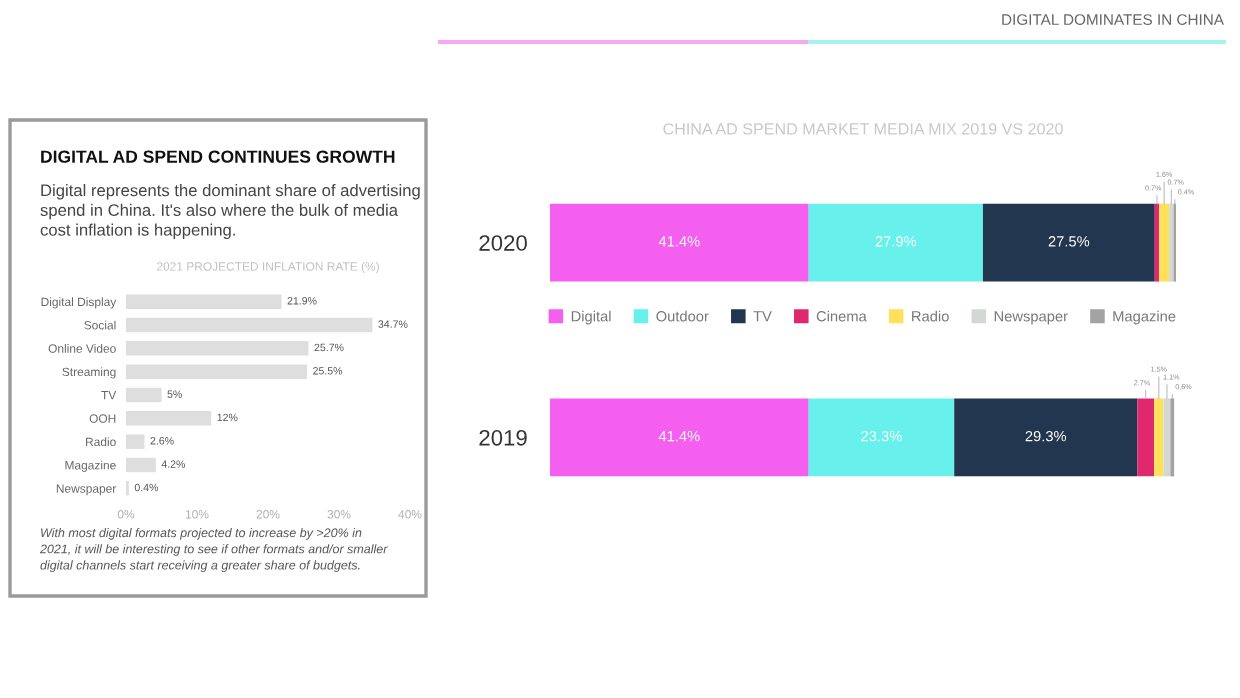 This screenshot has width=1240, height=698. What do you see at coordinates (230, 212) in the screenshot?
I see `text: Digital represents the dominant share of advertising spend in China. It's also where the bulk of media cost inflation is happening.` at bounding box center [230, 212].